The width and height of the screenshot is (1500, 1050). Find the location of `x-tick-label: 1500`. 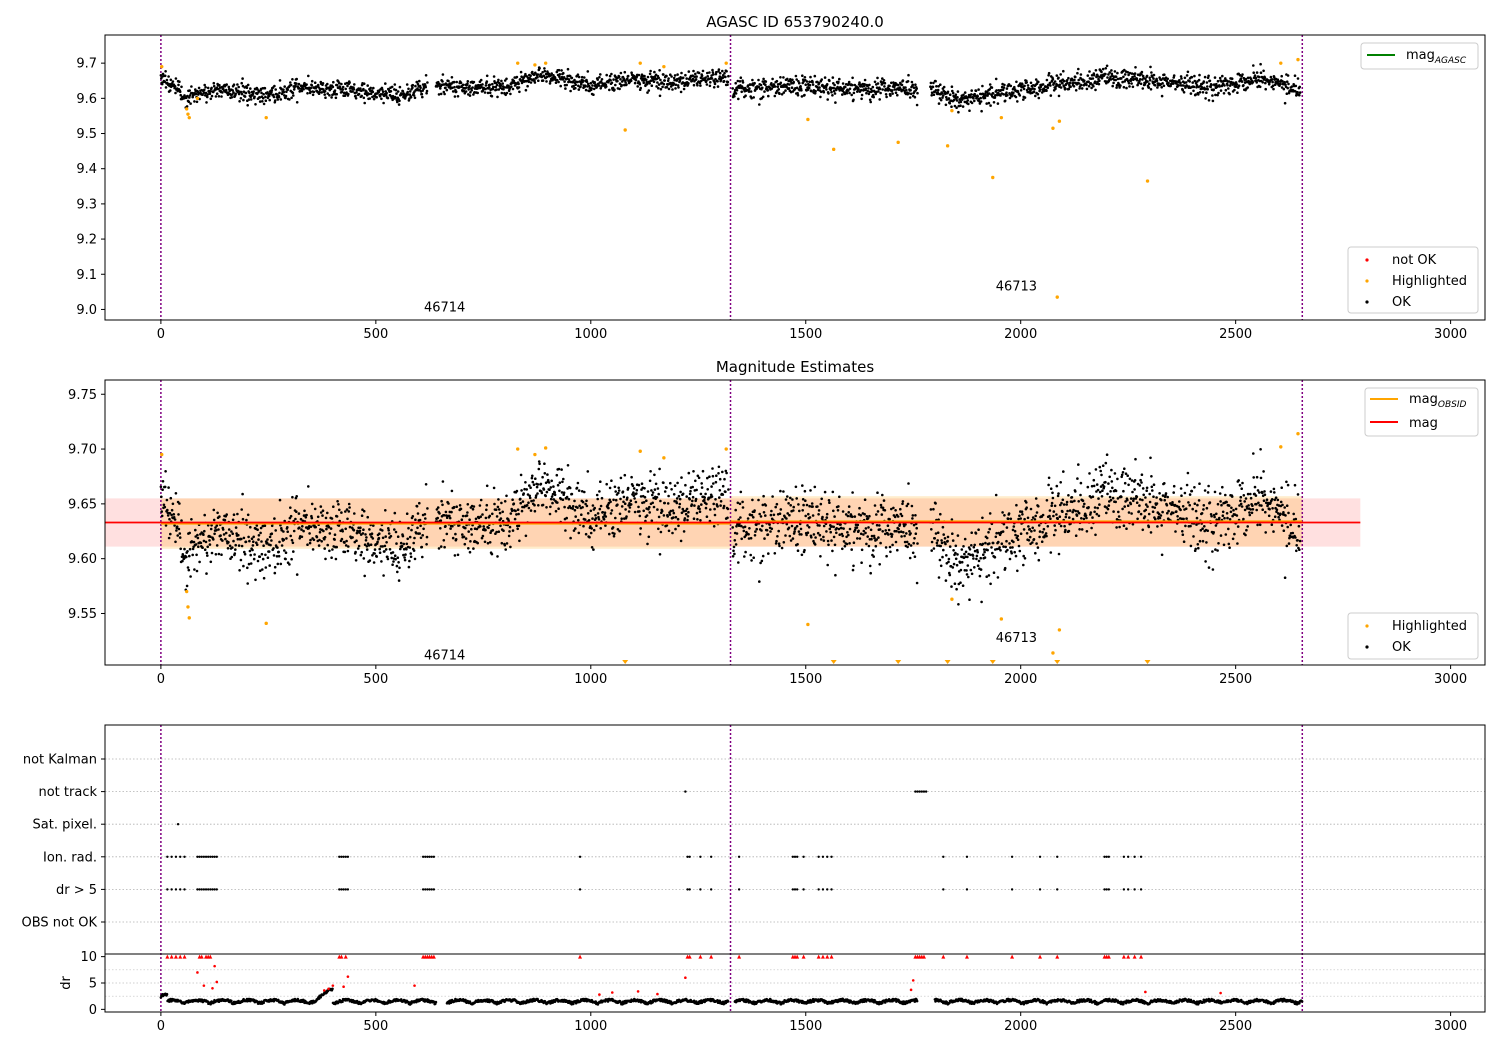

x-tick-label: 1500 is located at coordinates (805, 334).